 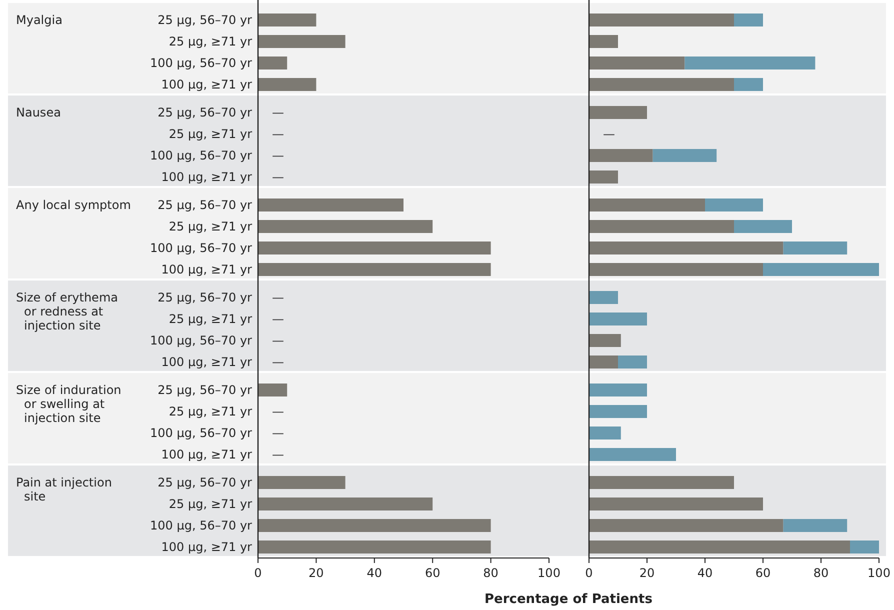 I want to click on text: Nausea, so click(x=38, y=113).